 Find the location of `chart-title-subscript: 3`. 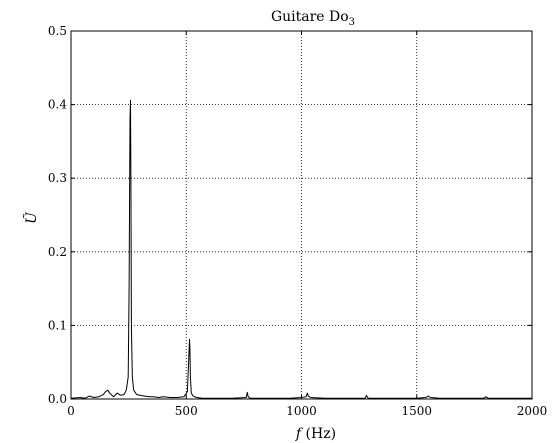

chart-title-subscript: 3 is located at coordinates (352, 22).